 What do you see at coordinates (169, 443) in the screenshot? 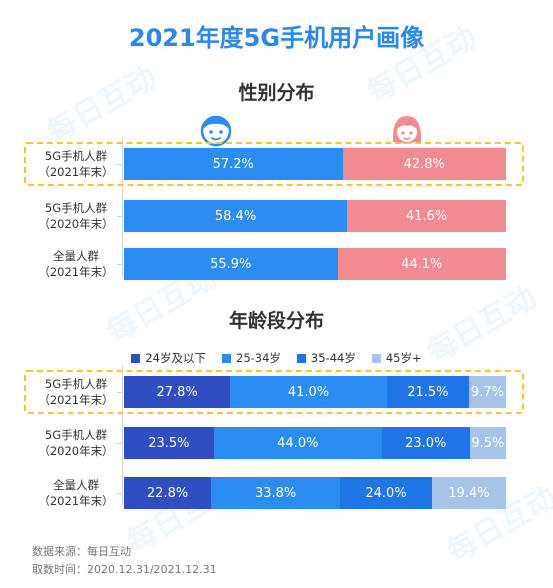
I see `bar-segment-age_24_below: 23.5%` at bounding box center [169, 443].